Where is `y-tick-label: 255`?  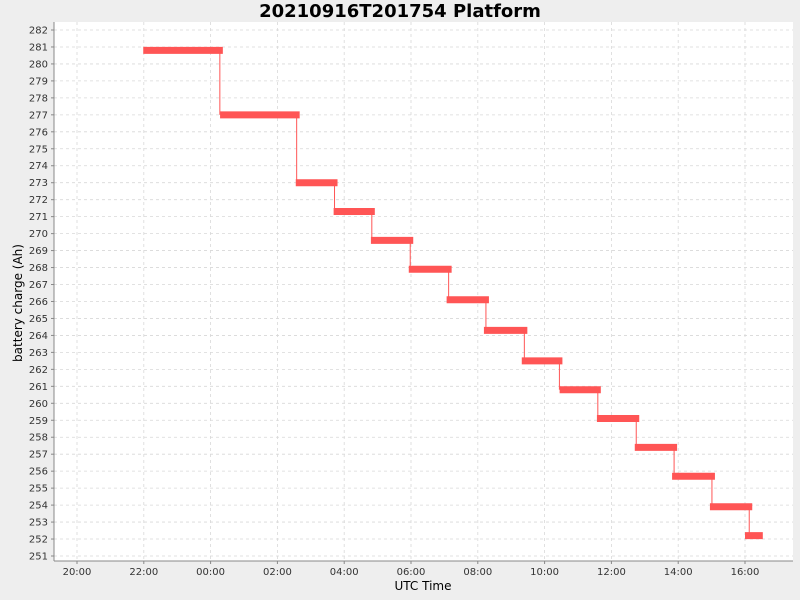 y-tick-label: 255 is located at coordinates (38, 489).